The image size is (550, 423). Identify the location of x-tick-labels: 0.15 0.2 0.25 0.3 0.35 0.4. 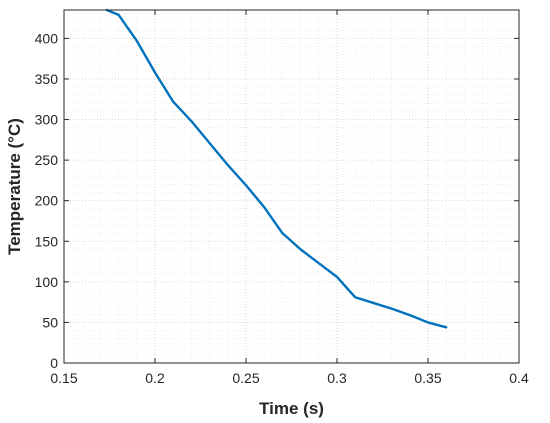
(289, 378).